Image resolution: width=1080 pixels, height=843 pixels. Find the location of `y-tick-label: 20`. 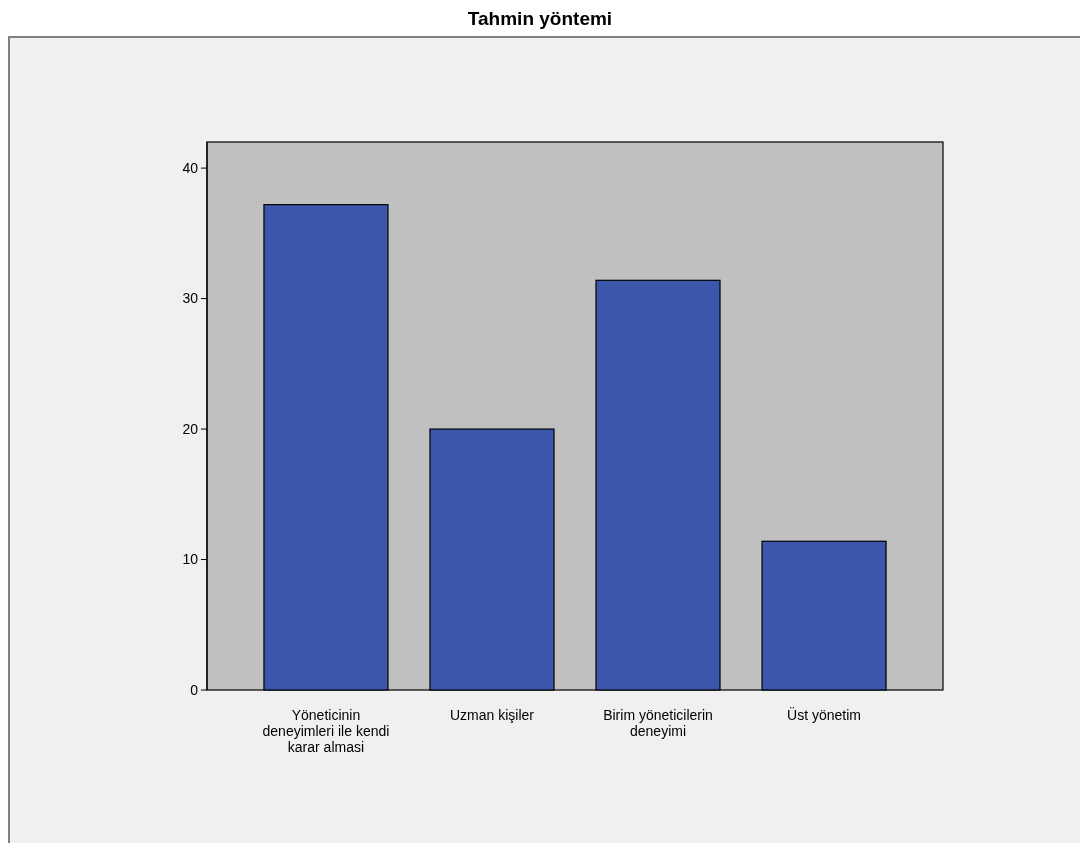

y-tick-label: 20 is located at coordinates (190, 428).